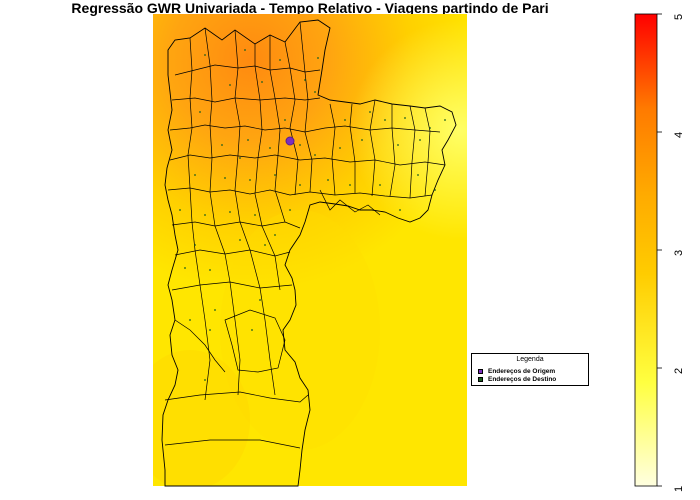 The height and width of the screenshot is (500, 700). I want to click on scale-tick-label: 5, so click(679, 16).